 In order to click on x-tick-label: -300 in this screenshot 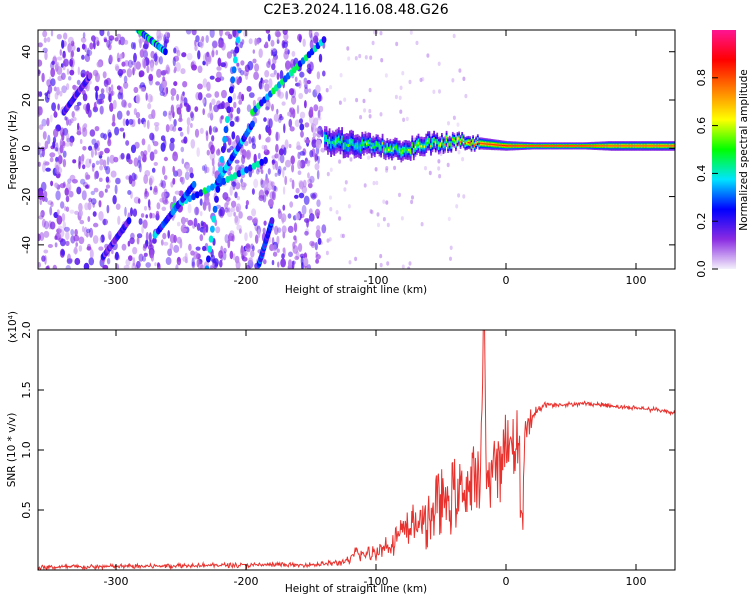, I will do `click(116, 280)`.